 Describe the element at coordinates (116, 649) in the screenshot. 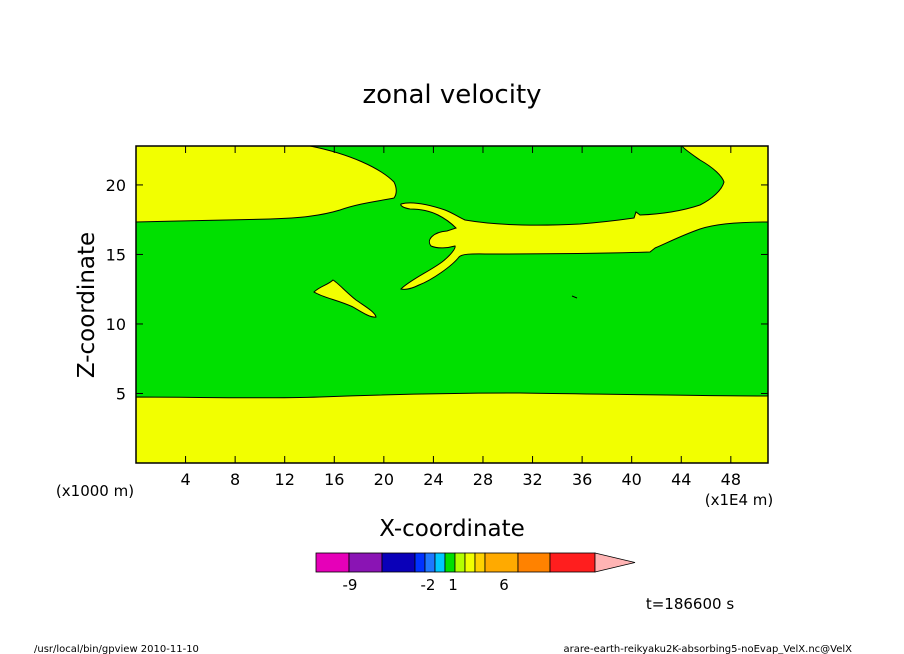

I see `footer-left: /usr/local/bin/gpview 2010-11-10` at that location.